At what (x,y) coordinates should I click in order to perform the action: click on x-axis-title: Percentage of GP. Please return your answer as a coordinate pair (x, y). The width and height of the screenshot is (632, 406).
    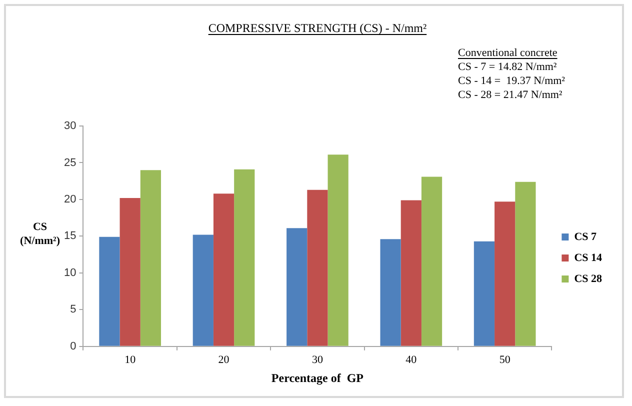
    Looking at the image, I should click on (317, 377).